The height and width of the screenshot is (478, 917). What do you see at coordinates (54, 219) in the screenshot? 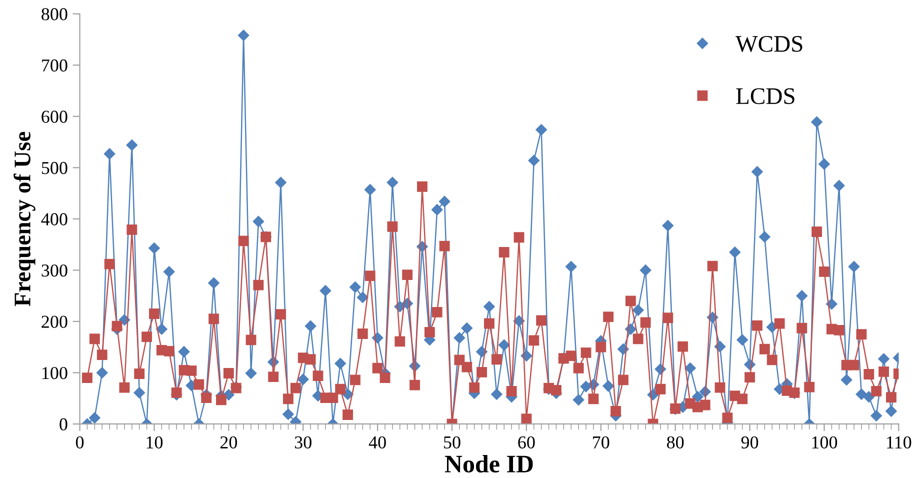
I see `y-tick-label: 400` at bounding box center [54, 219].